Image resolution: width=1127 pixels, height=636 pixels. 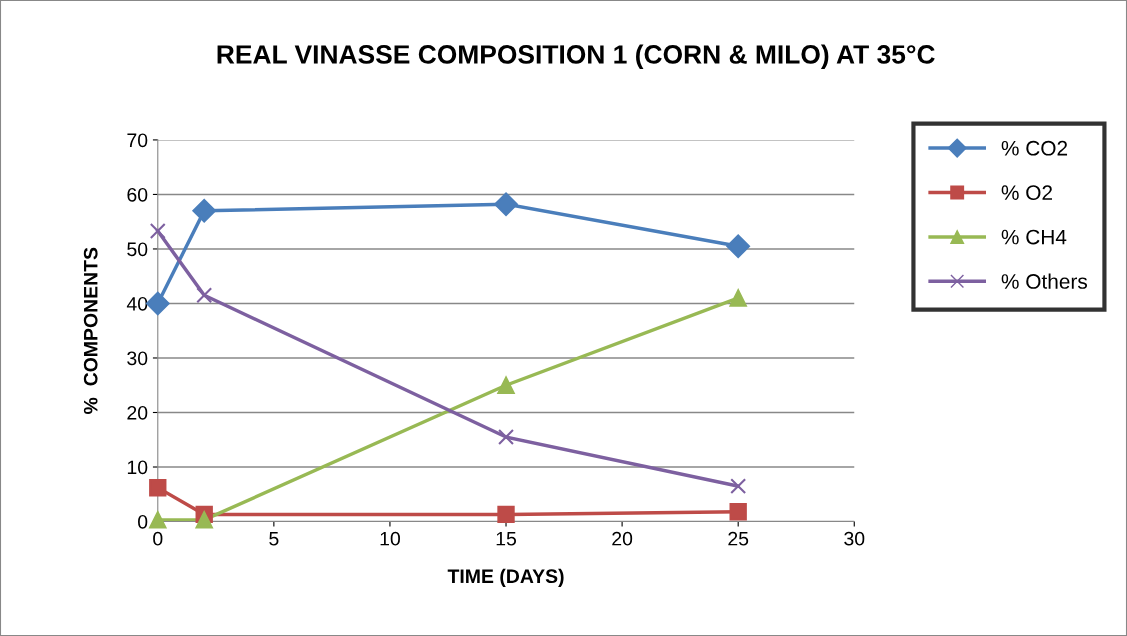 What do you see at coordinates (90, 330) in the screenshot?
I see `y-axis-title: % COMPONENTS` at bounding box center [90, 330].